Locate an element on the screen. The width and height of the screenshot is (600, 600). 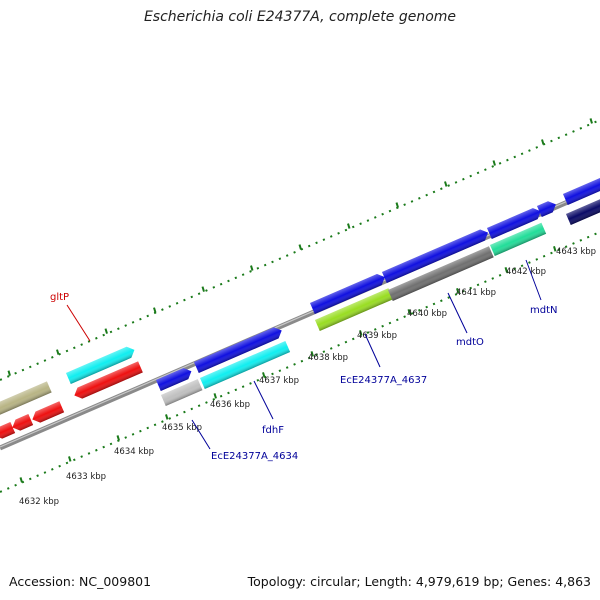
cds-gltP is located at coordinates (100, 365).